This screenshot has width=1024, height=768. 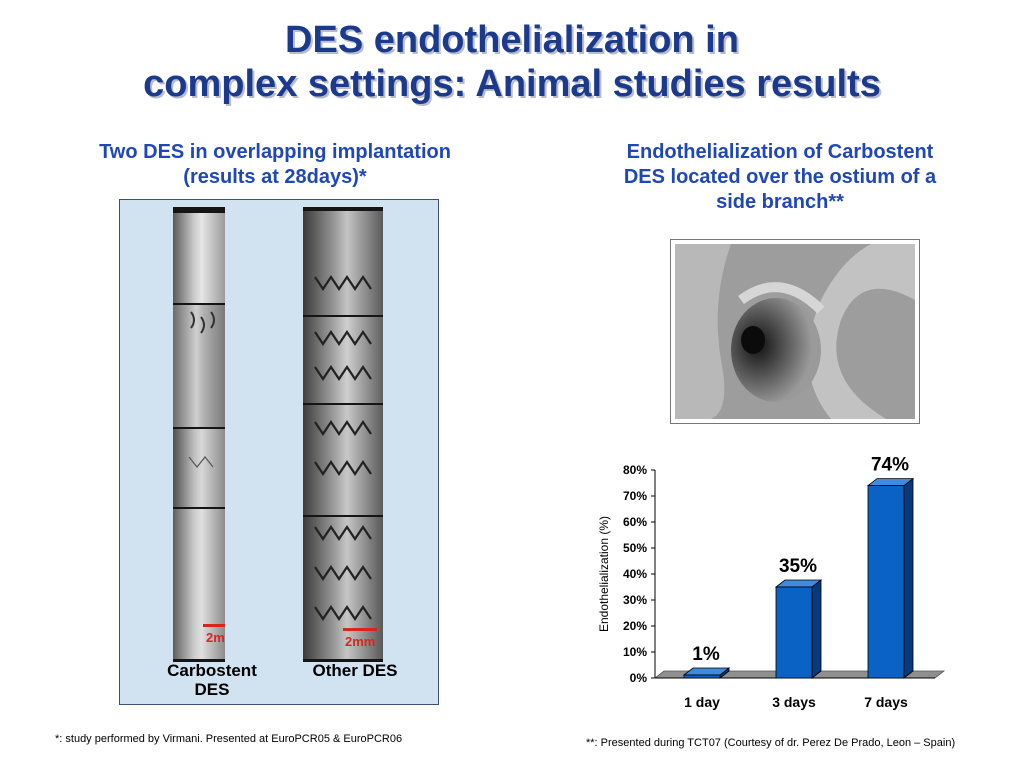 I want to click on carbostent-caption-line-1: Carbostent, so click(x=212, y=670).